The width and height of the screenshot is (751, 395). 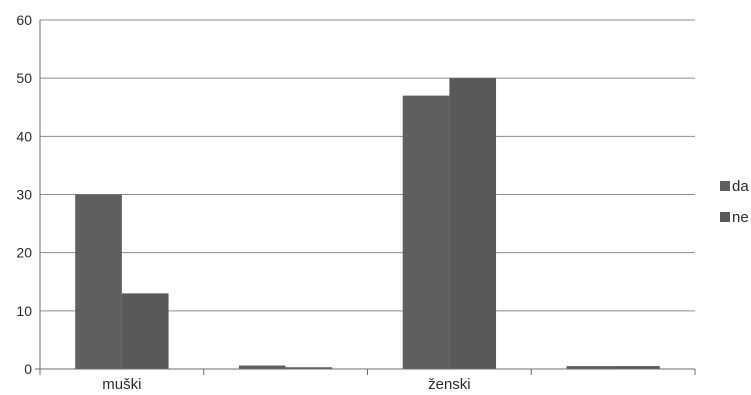 What do you see at coordinates (24, 78) in the screenshot?
I see `y-tick-label: 50` at bounding box center [24, 78].